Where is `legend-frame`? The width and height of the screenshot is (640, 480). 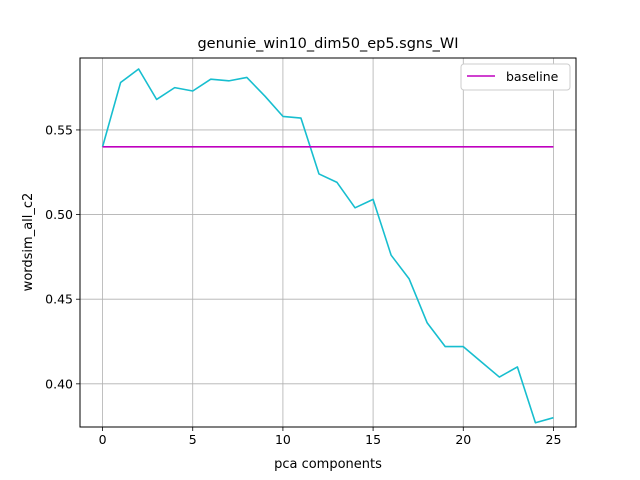
legend-frame is located at coordinates (515, 77).